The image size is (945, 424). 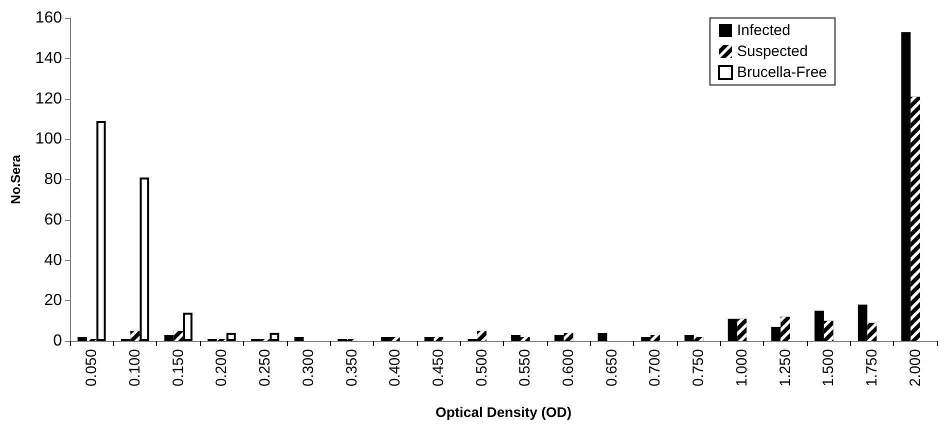 What do you see at coordinates (395, 368) in the screenshot?
I see `x-tick-label: 0.400` at bounding box center [395, 368].